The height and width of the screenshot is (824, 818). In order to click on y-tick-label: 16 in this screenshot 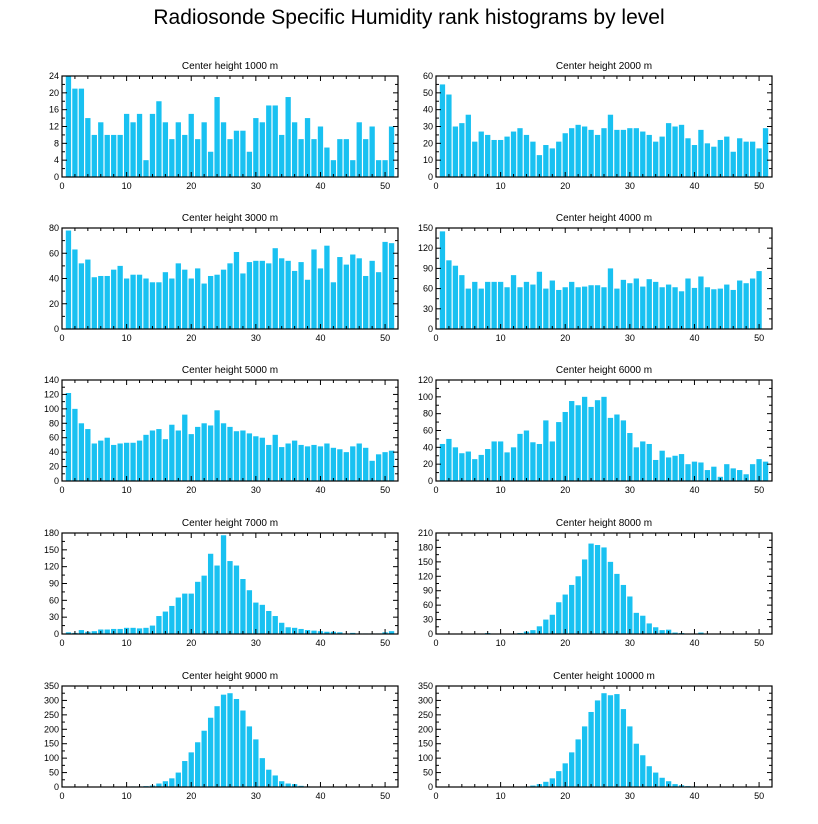, I will do `click(54, 110)`.